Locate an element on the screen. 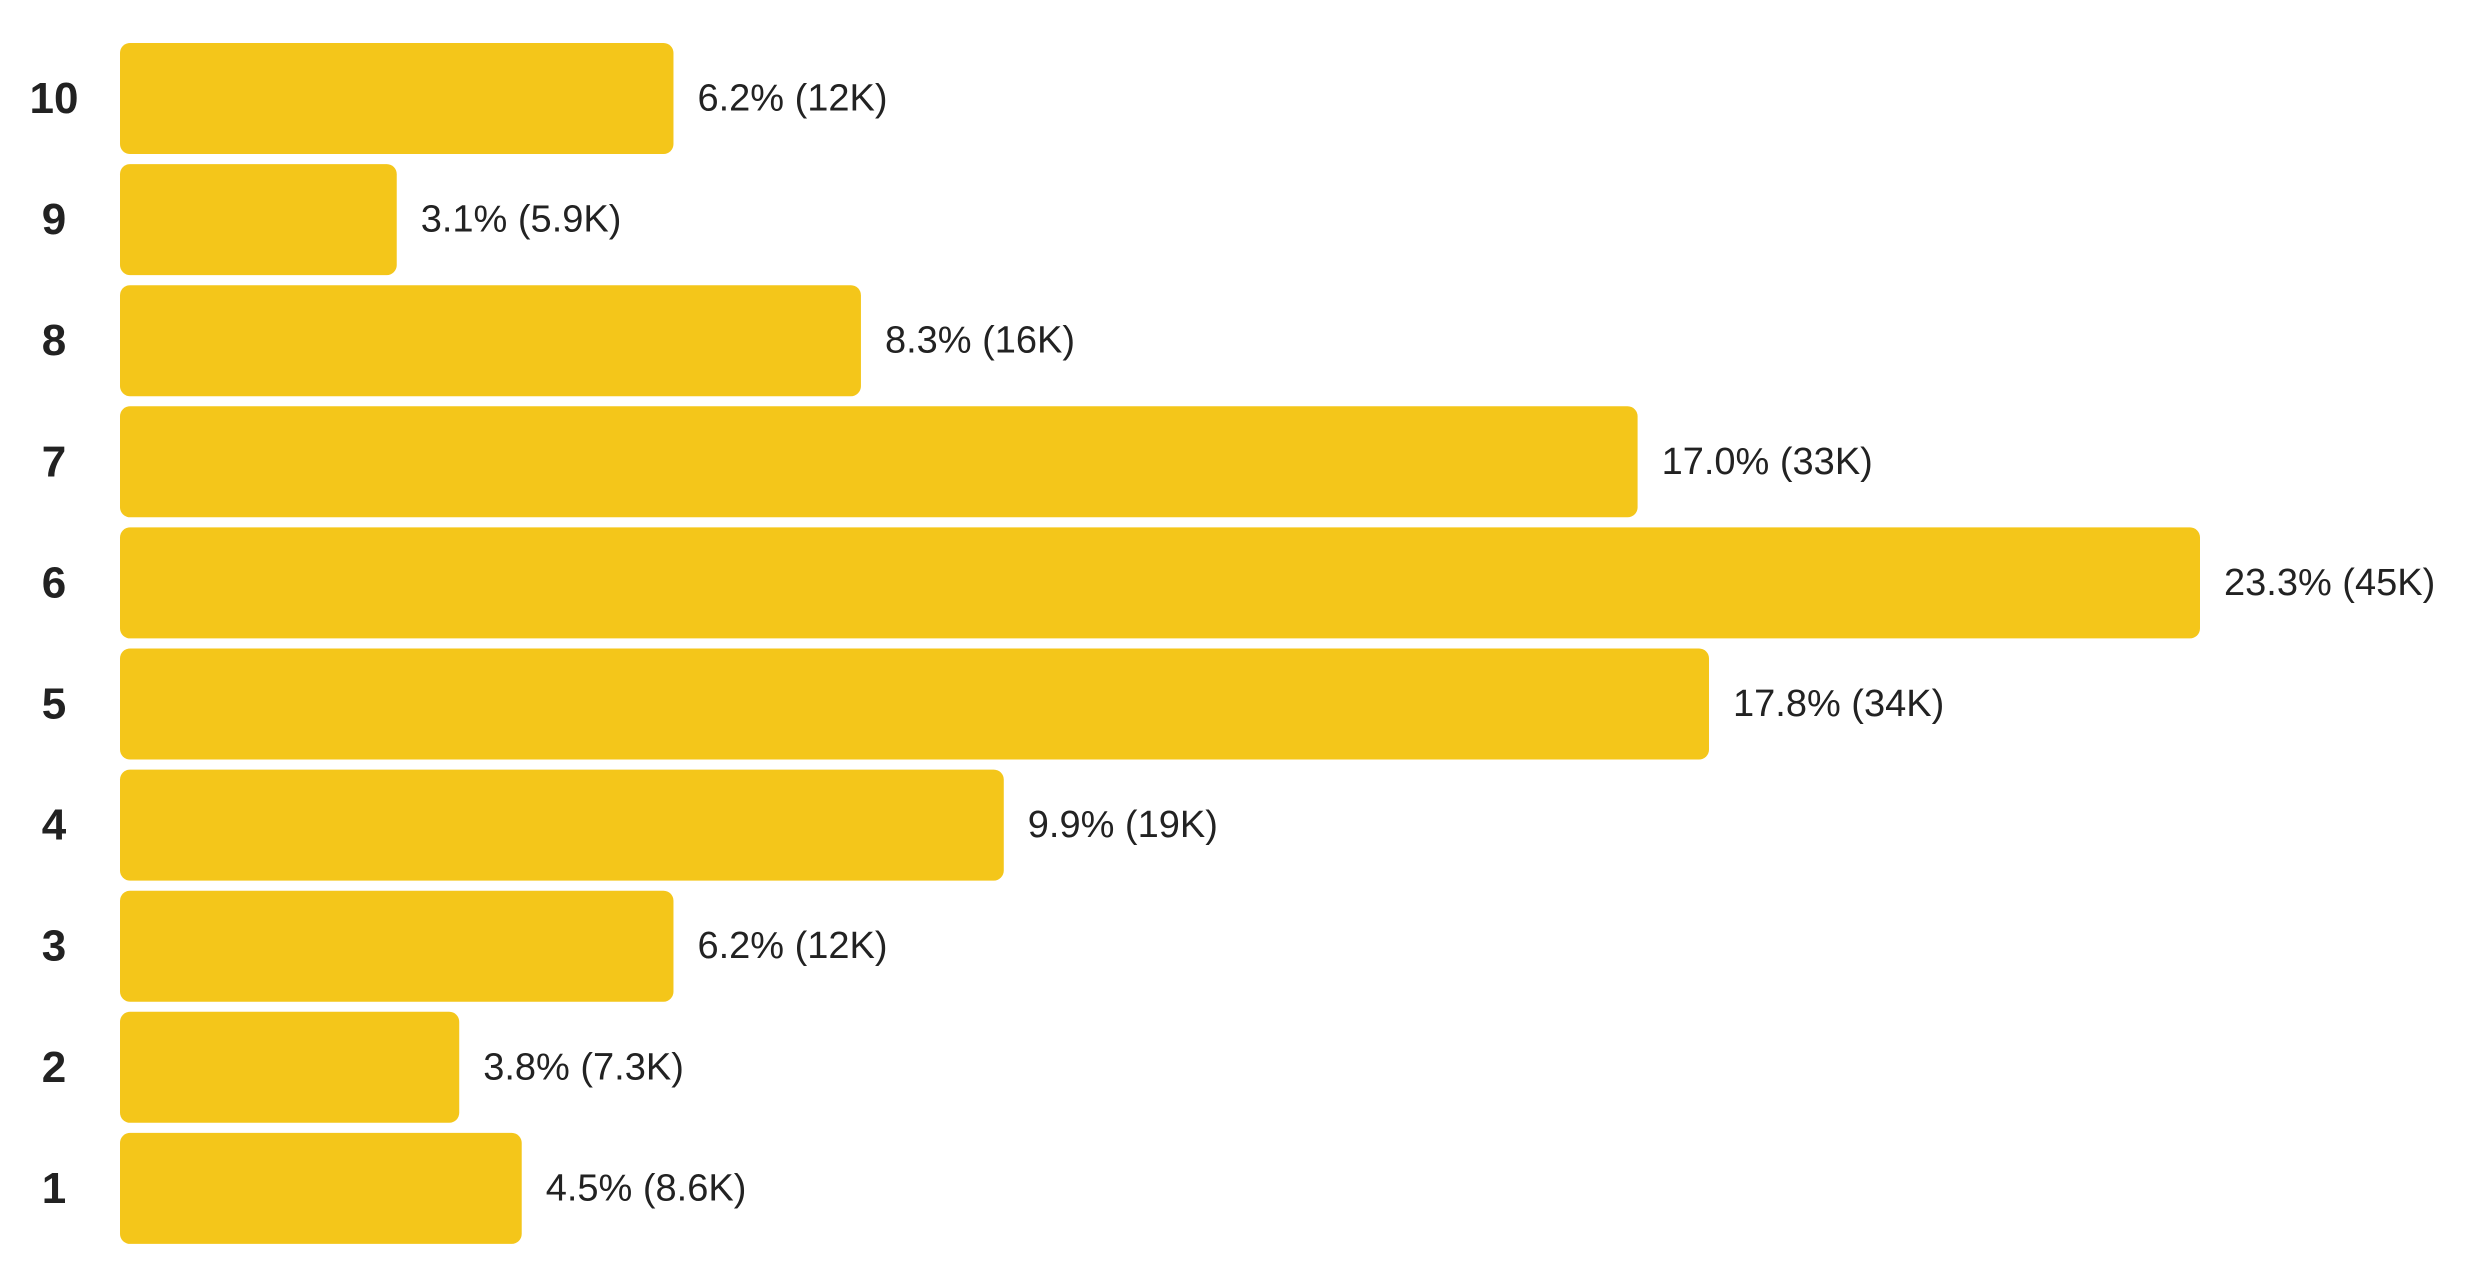  category-label: 10 is located at coordinates (54, 98).